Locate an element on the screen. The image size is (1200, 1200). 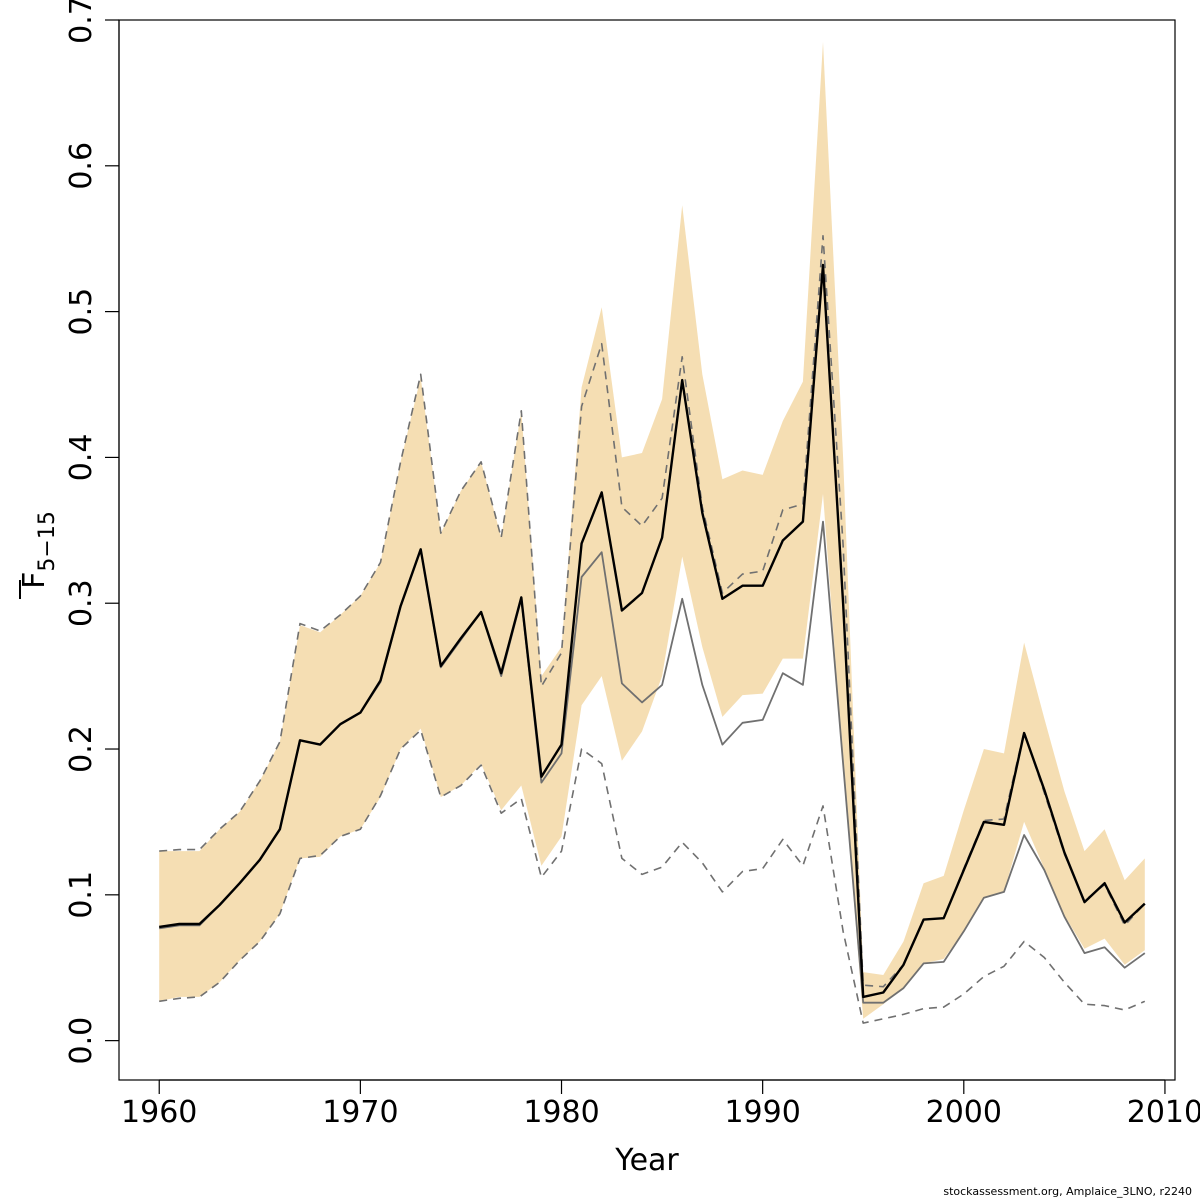
y-axis-title-subscript: 5−15 is located at coordinates (47, 541).